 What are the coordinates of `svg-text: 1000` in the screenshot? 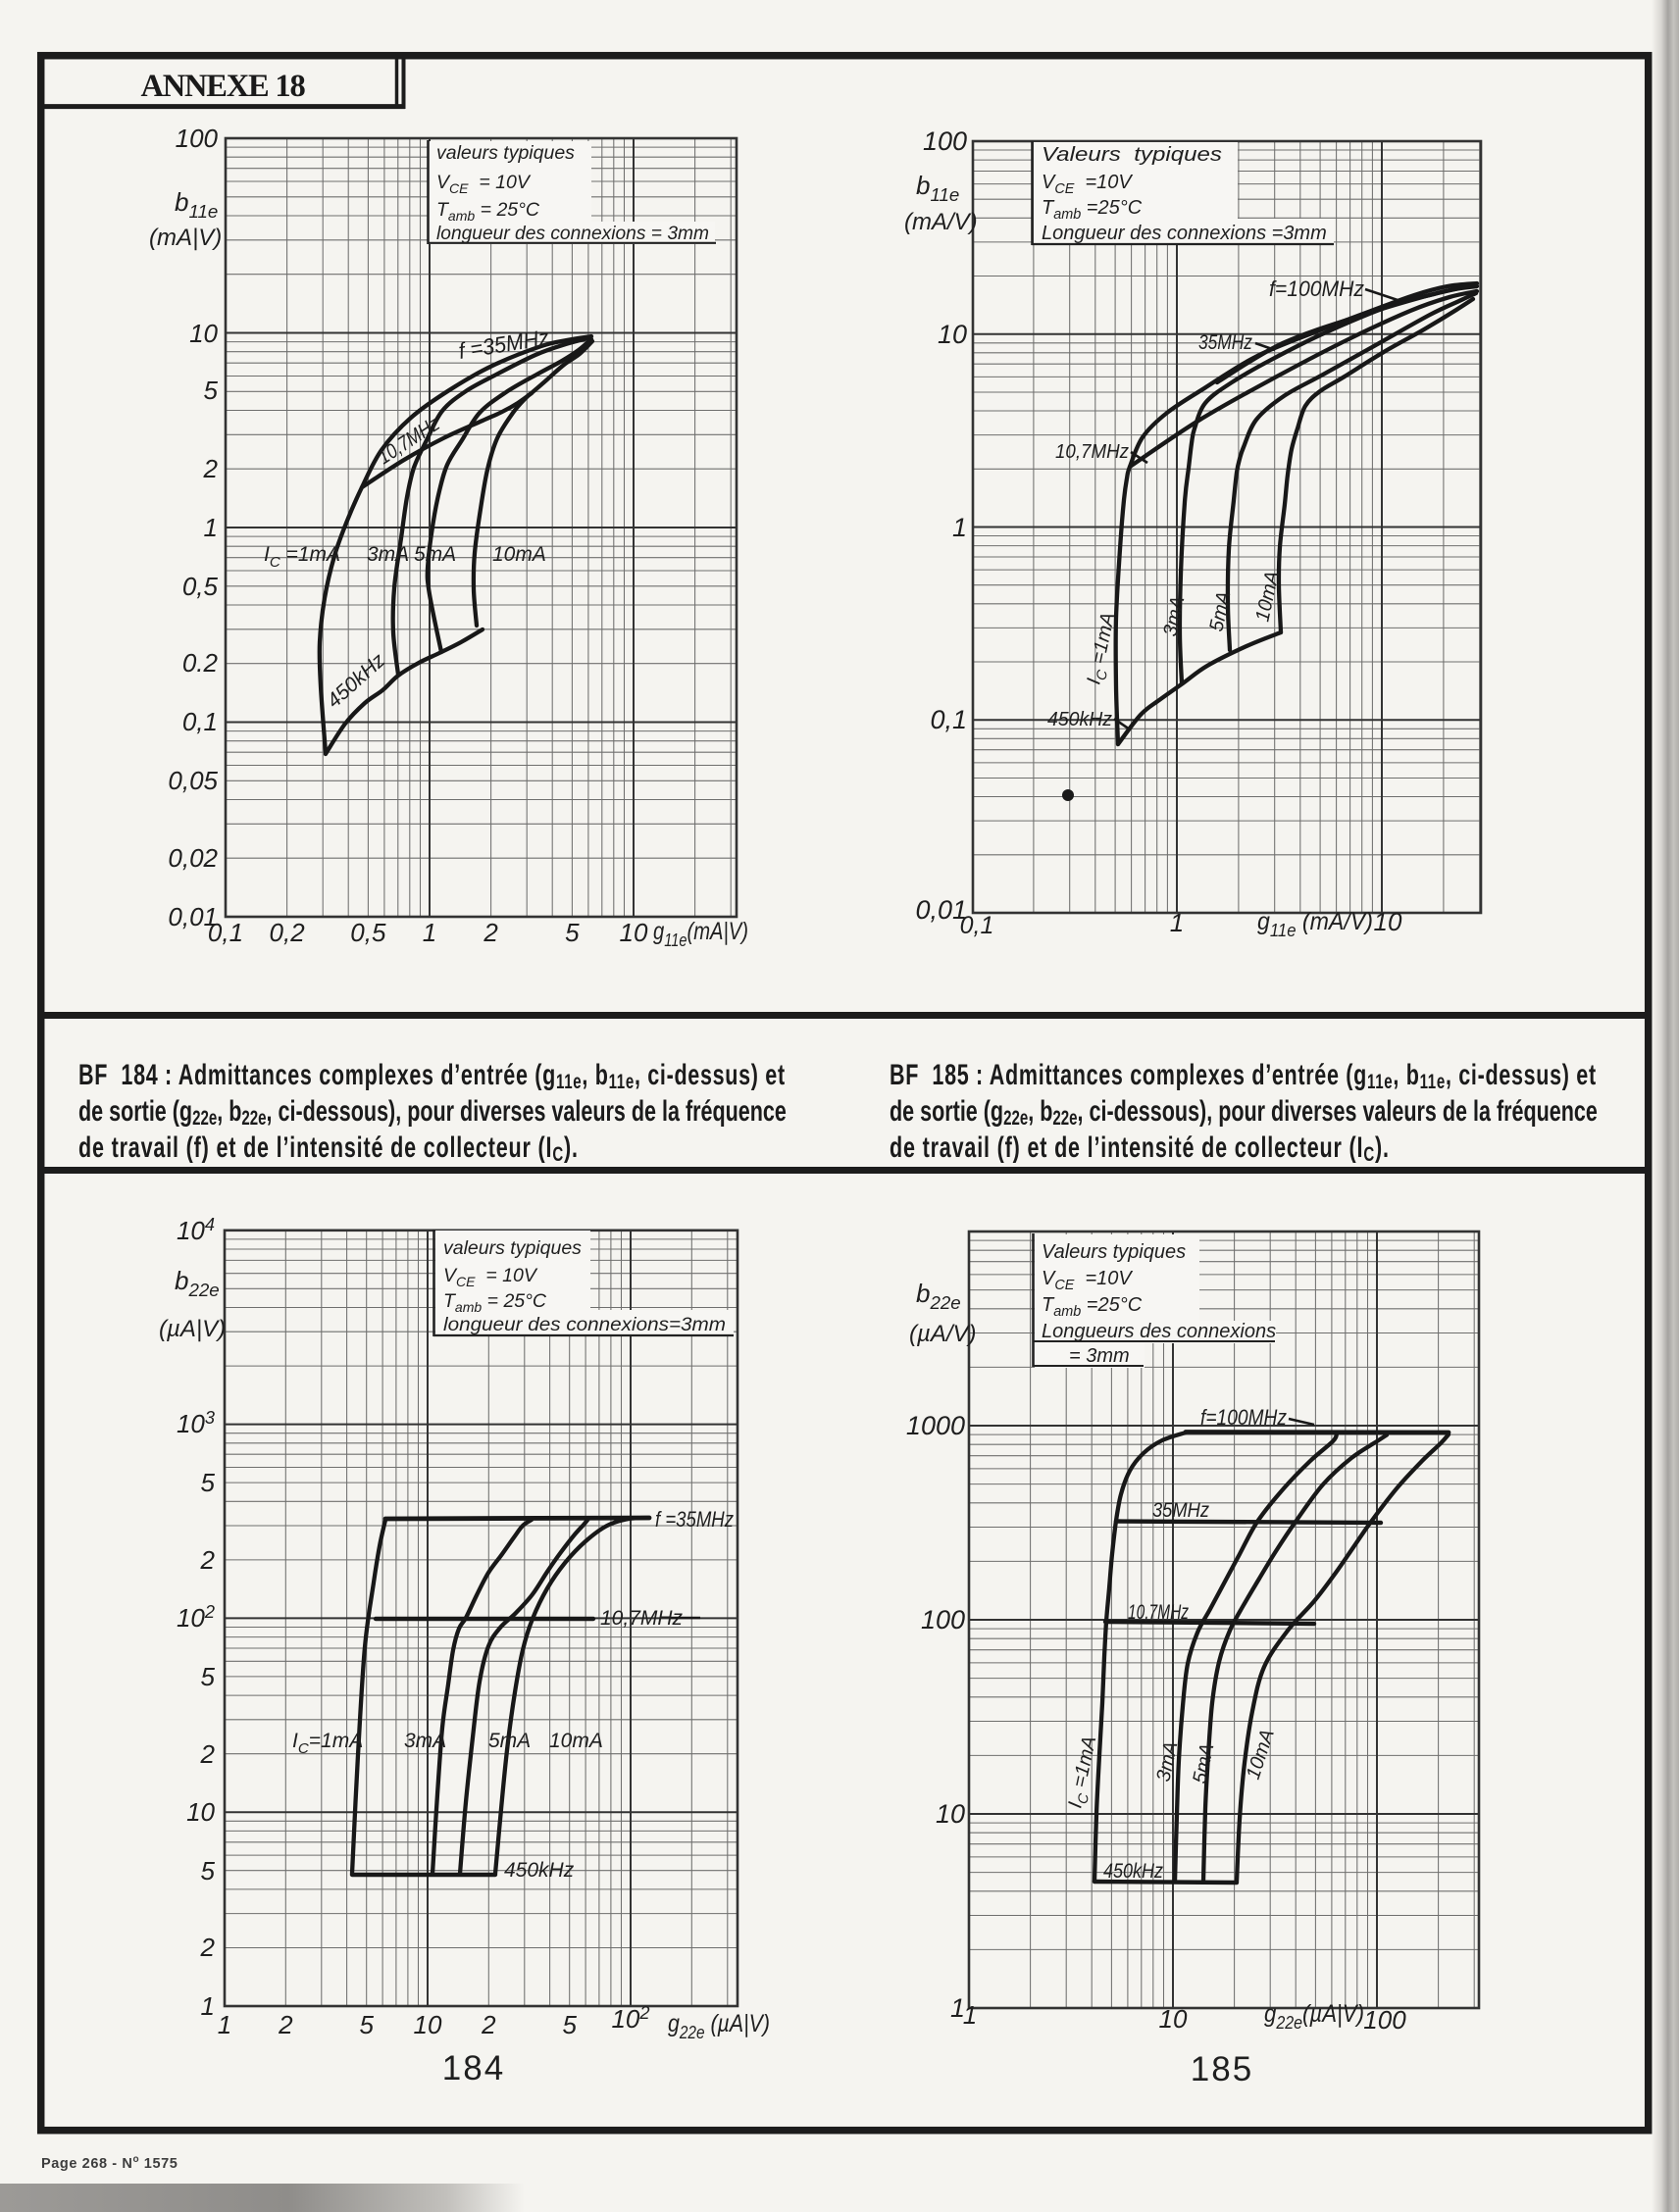 It's located at (935, 1426).